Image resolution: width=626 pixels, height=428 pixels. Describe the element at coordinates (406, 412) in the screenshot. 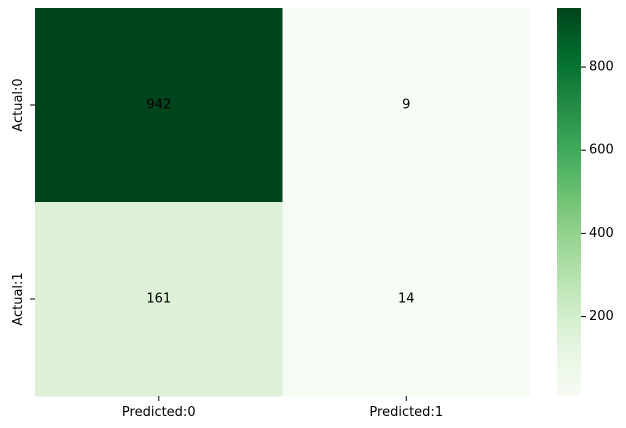

I see `x-tick-label-1: Predicted:1` at that location.